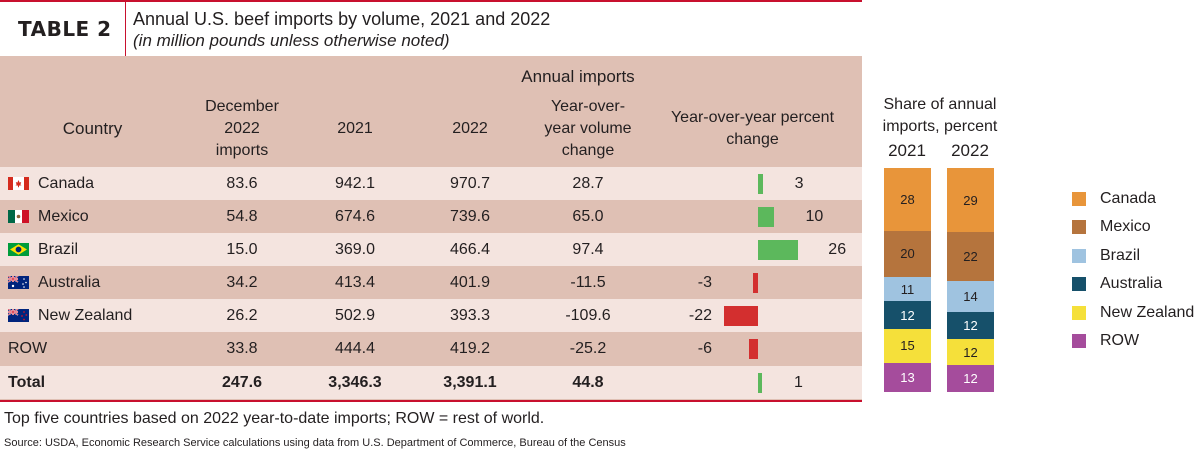 This screenshot has height=456, width=1200. Describe the element at coordinates (907, 345) in the screenshot. I see `share-segment-new-zealand: 15` at that location.